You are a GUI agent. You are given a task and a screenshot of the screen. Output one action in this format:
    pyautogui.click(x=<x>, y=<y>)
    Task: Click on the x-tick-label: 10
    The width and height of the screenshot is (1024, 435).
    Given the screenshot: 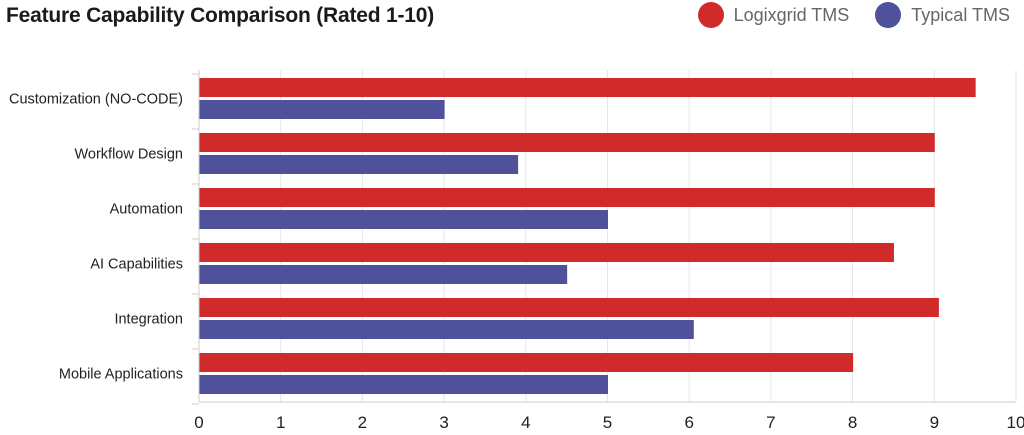 What is the action you would take?
    pyautogui.click(x=1015, y=422)
    